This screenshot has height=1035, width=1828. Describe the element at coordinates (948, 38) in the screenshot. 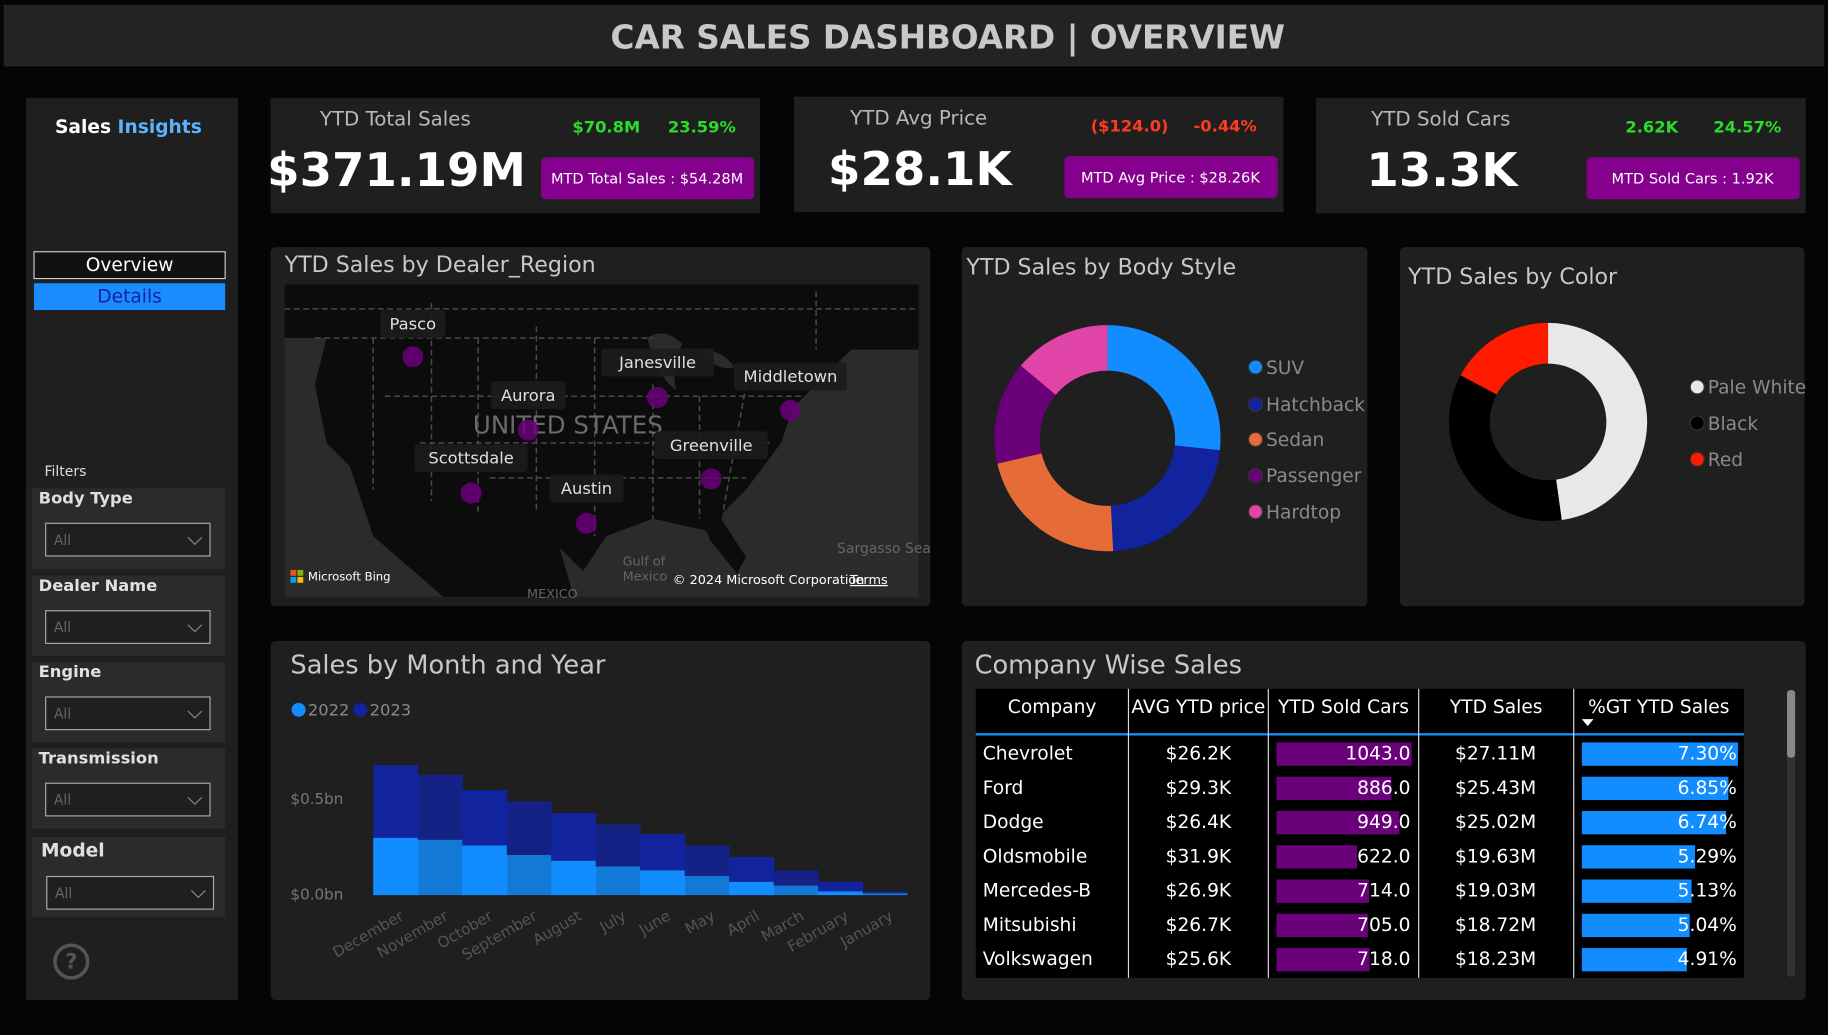

I see `dashboard-title: CAR SALES DASHBOARD | OVERVIEW` at that location.